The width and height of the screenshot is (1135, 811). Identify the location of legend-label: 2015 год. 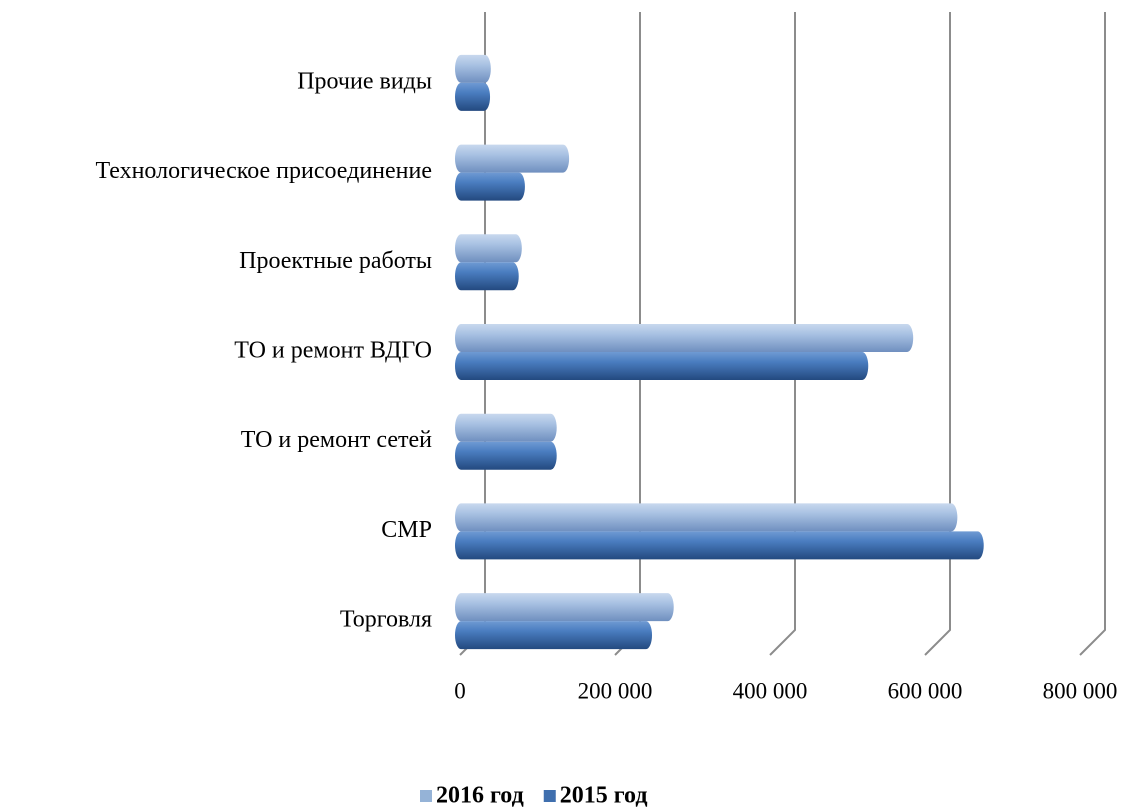
(604, 796).